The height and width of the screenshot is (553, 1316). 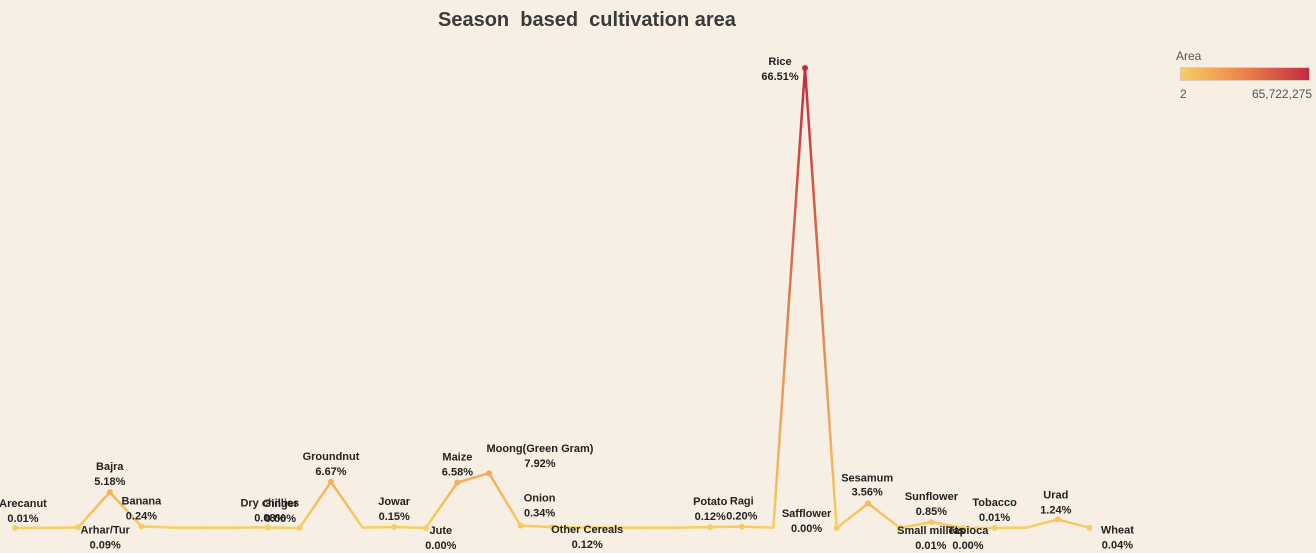 I want to click on point-name-label: Potato, so click(x=710, y=502).